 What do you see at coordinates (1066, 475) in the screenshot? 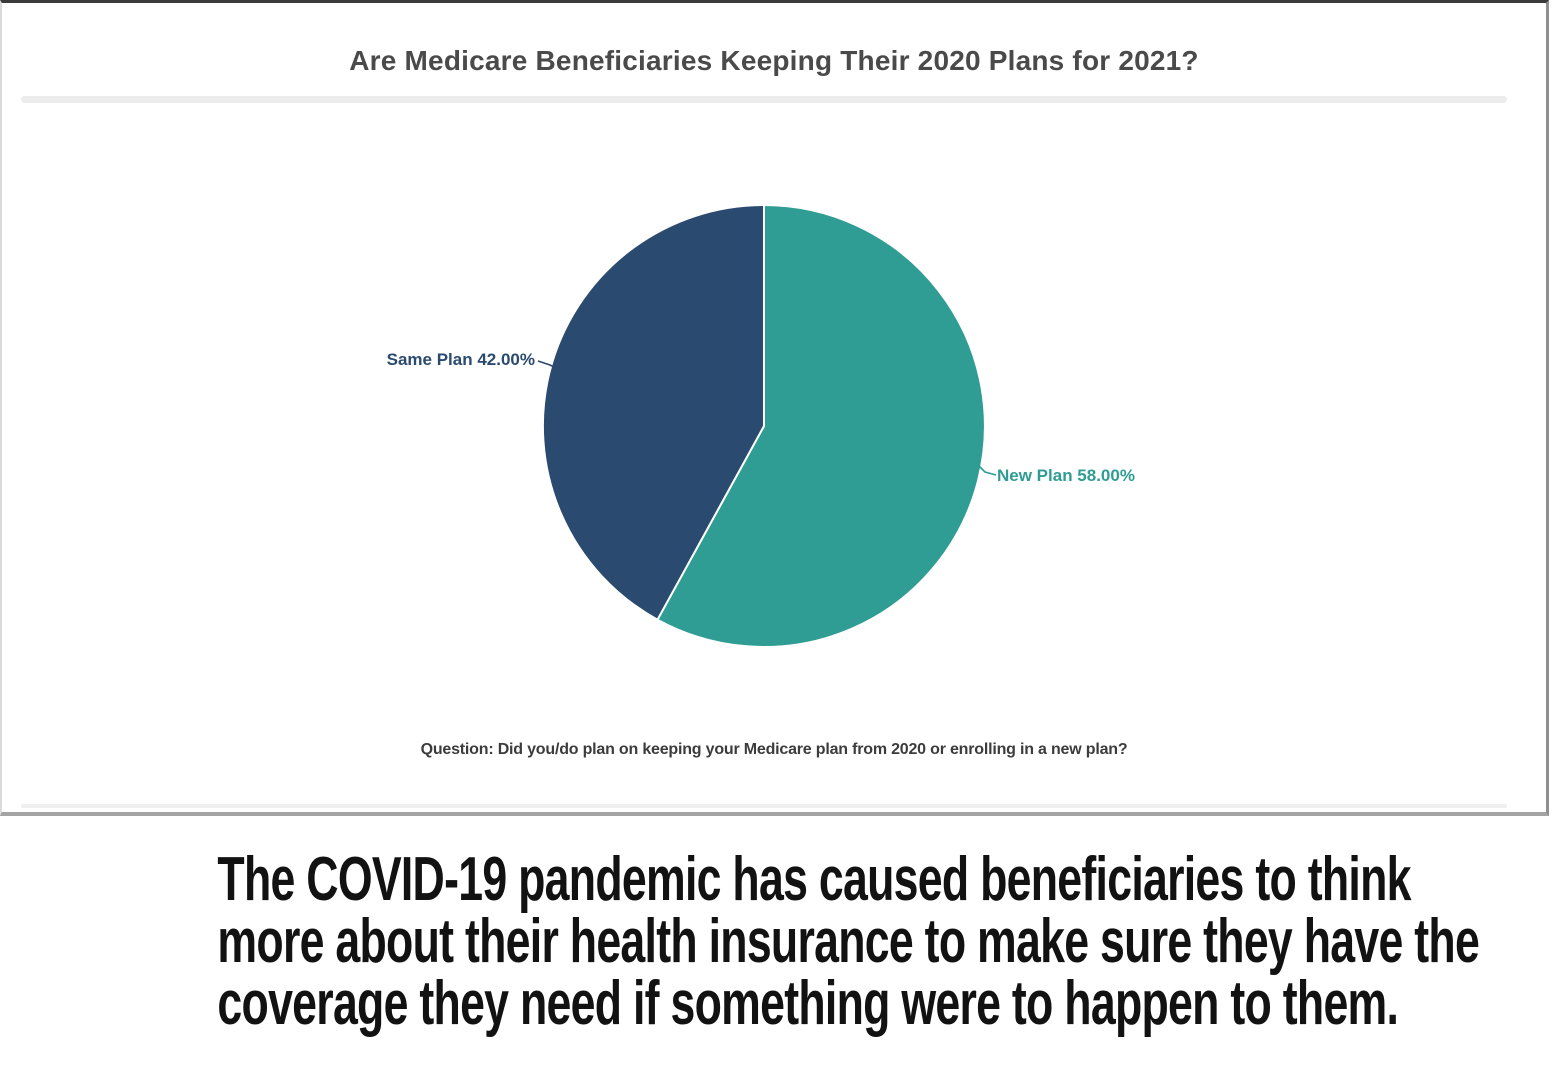
I see `pie-label-new-plan: New Plan 58.00%` at bounding box center [1066, 475].